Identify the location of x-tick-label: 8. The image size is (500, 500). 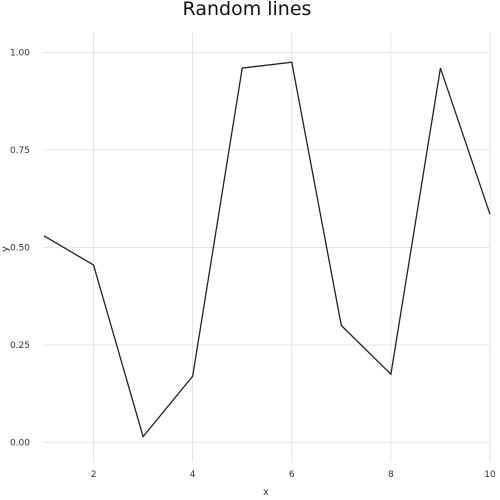
(391, 475).